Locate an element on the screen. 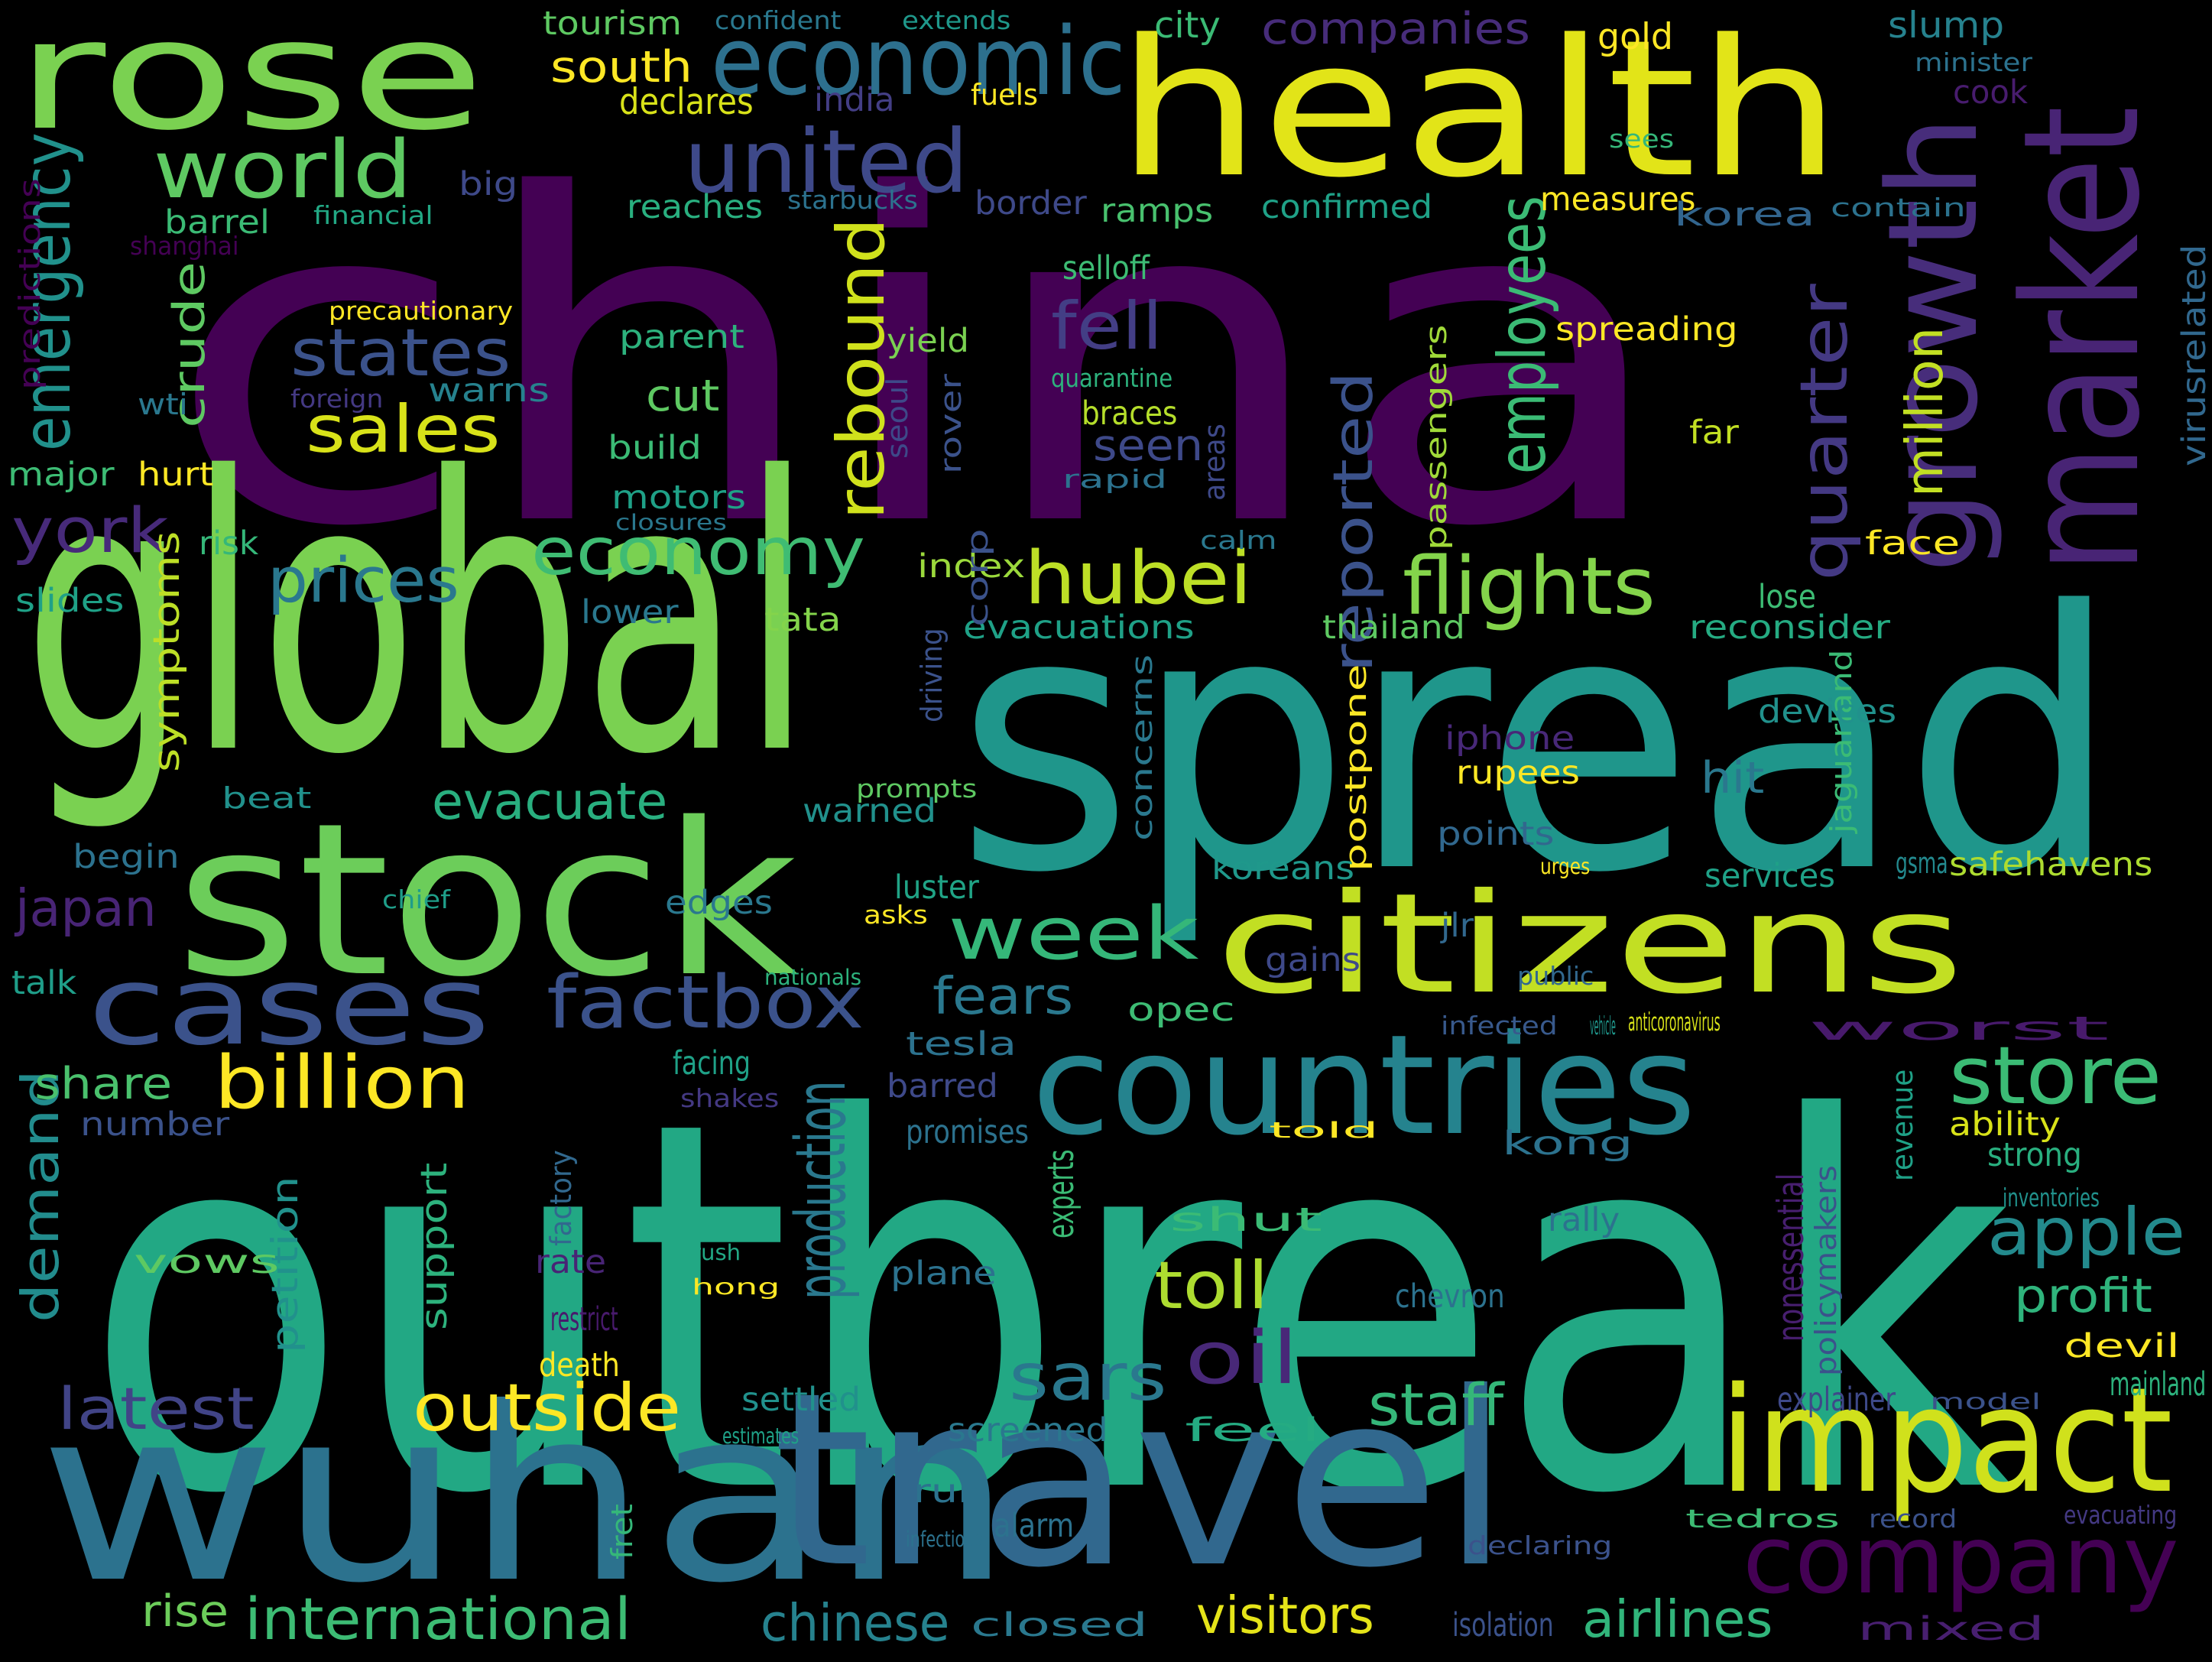  word-rupees: rupees is located at coordinates (1518, 773).